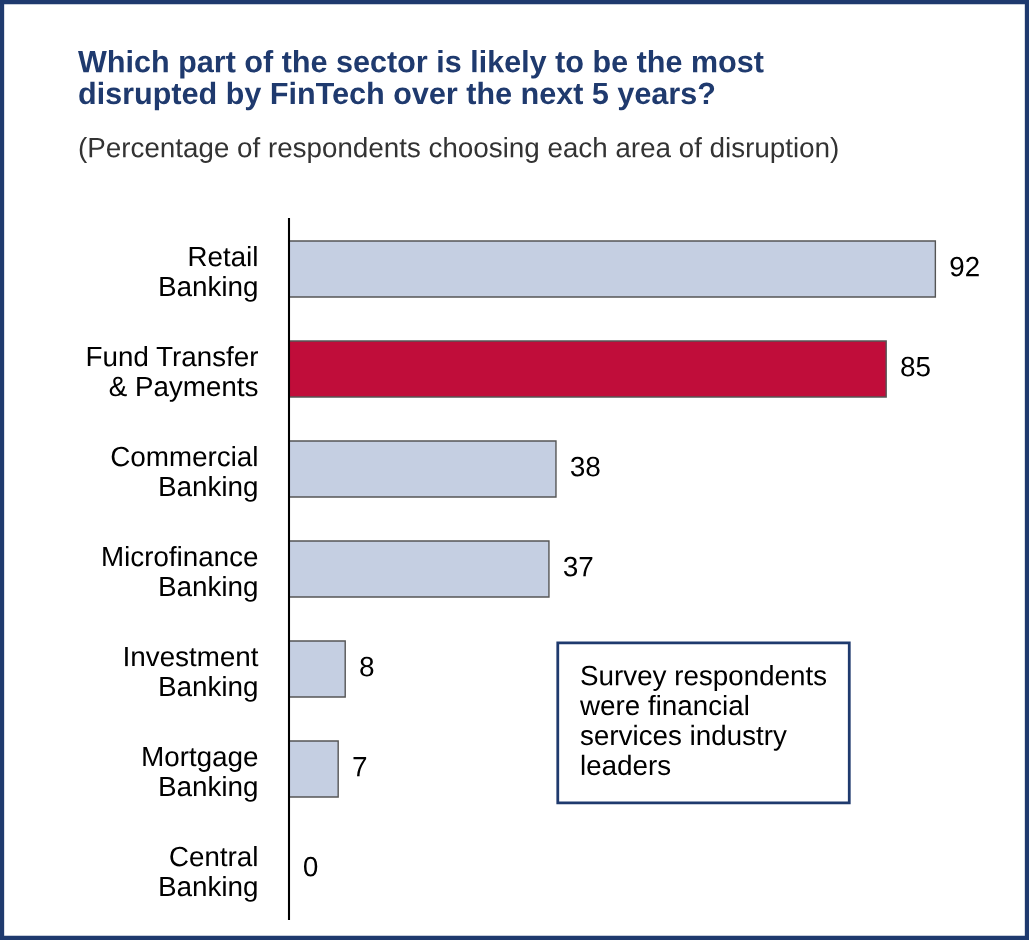 Image resolution: width=1029 pixels, height=940 pixels. I want to click on data-label: 7, so click(360, 767).